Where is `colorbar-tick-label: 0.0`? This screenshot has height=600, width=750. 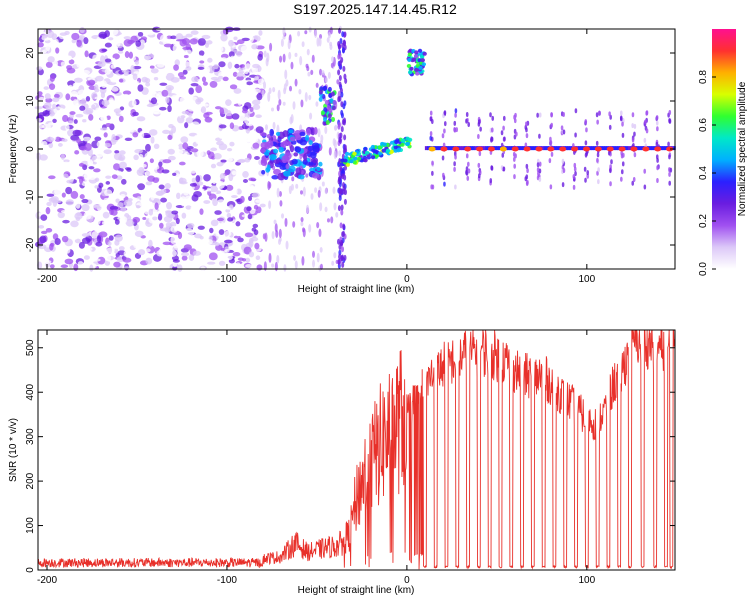 colorbar-tick-label: 0.0 is located at coordinates (703, 269).